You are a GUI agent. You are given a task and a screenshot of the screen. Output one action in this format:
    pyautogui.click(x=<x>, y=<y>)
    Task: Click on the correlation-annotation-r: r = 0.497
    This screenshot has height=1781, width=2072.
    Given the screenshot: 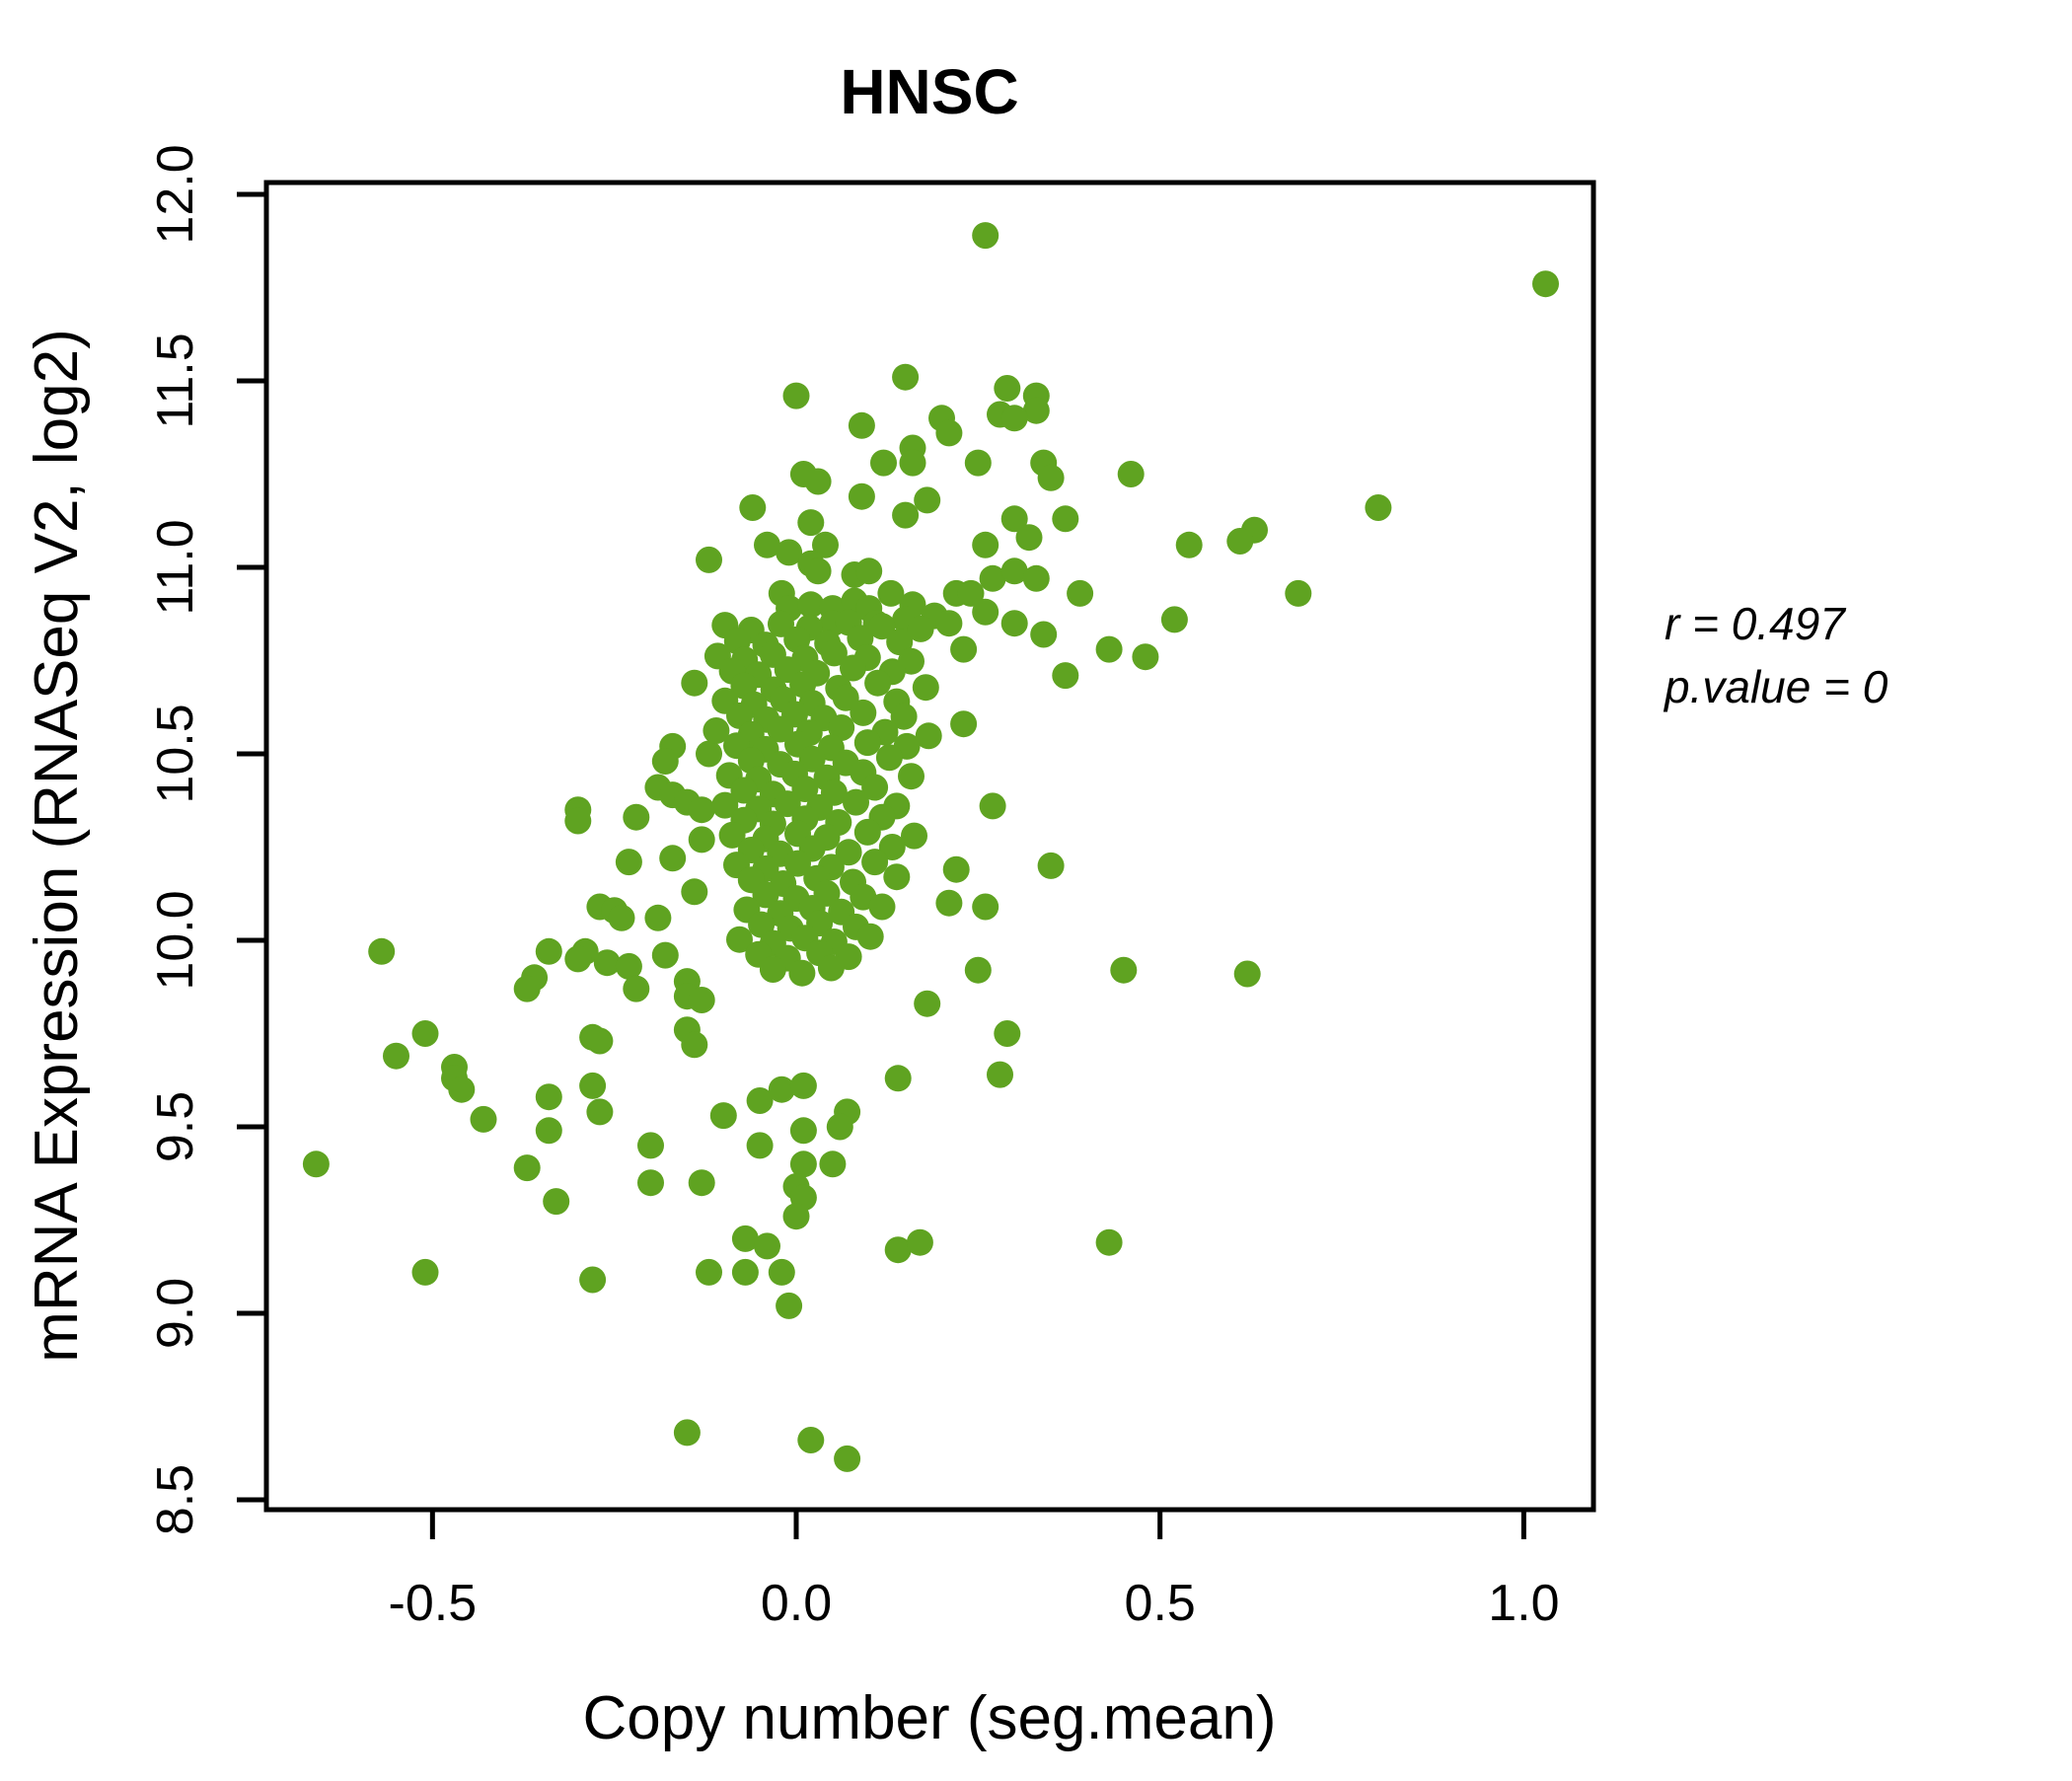 What is the action you would take?
    pyautogui.click(x=1756, y=623)
    